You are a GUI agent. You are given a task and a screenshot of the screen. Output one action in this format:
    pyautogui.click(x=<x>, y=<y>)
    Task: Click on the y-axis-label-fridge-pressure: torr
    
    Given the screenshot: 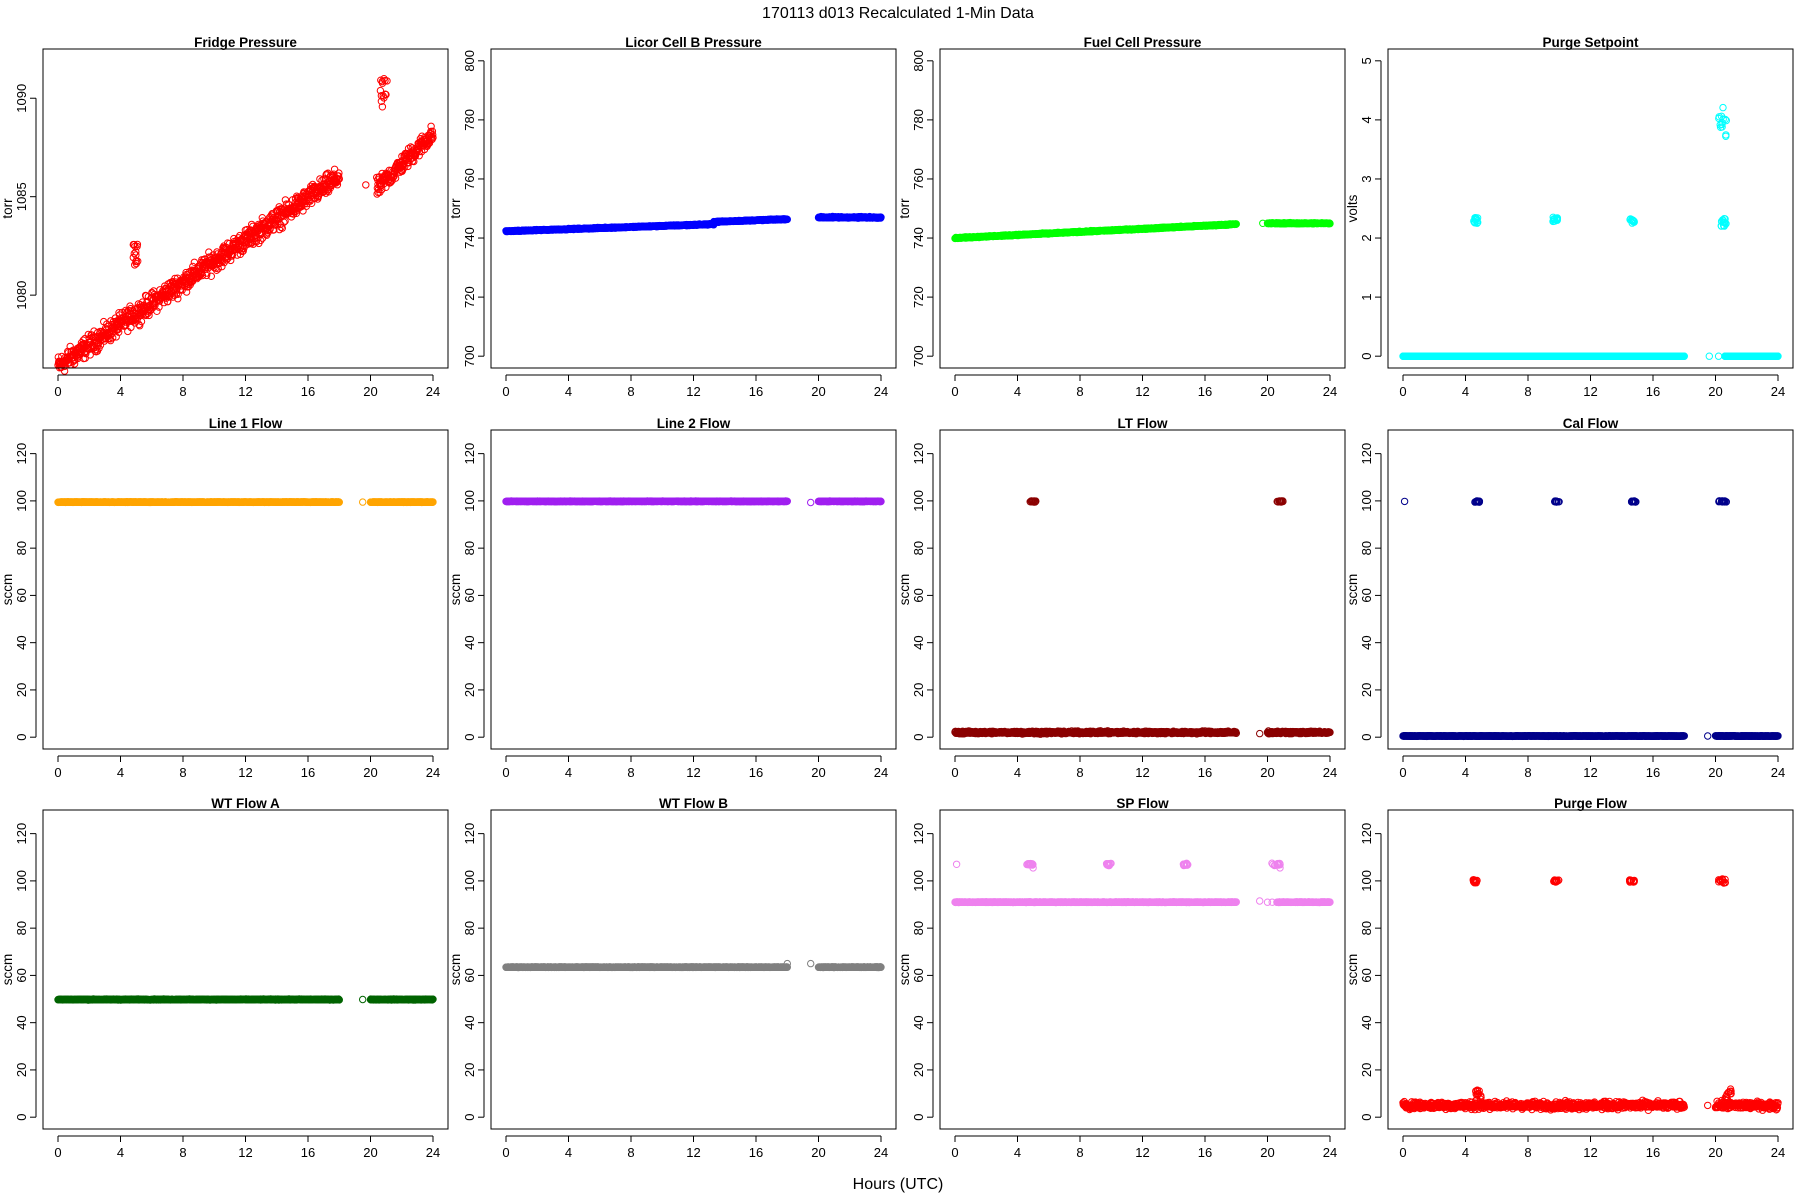 What is the action you would take?
    pyautogui.click(x=7, y=208)
    